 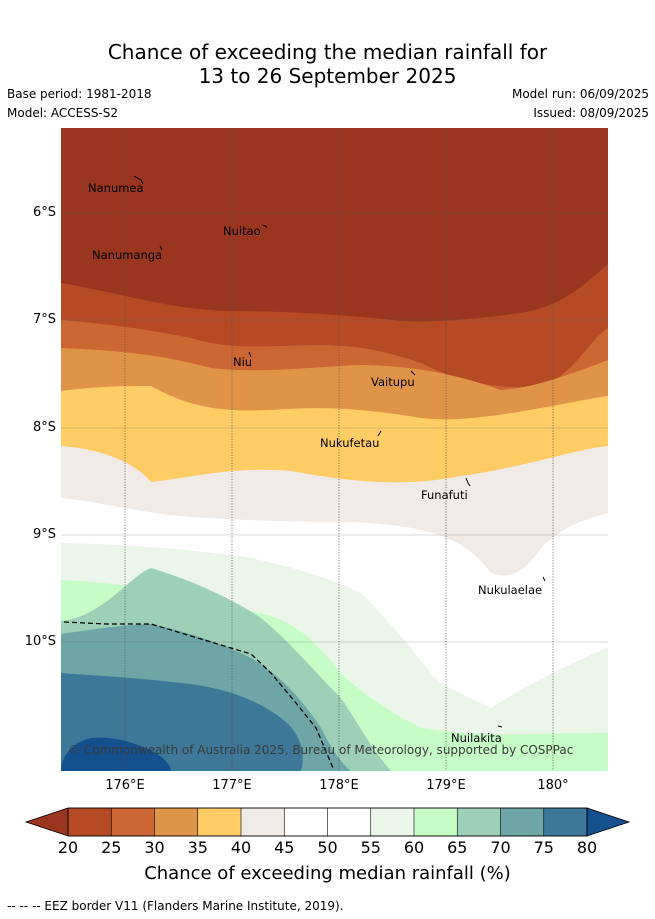 What do you see at coordinates (197, 847) in the screenshot?
I see `colorbar-tick-label: 35` at bounding box center [197, 847].